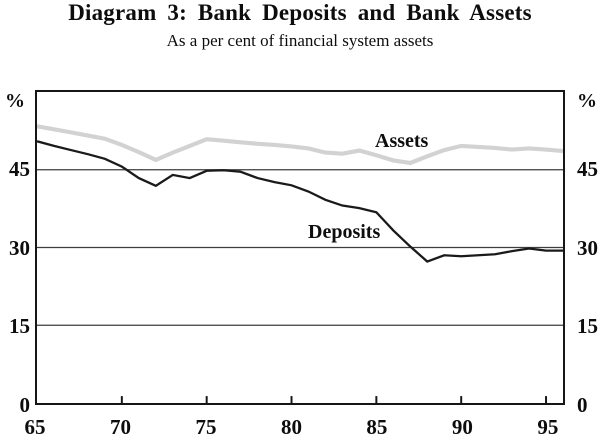 The image size is (600, 443). What do you see at coordinates (587, 101) in the screenshot?
I see `y-axis-unit-right: %` at bounding box center [587, 101].